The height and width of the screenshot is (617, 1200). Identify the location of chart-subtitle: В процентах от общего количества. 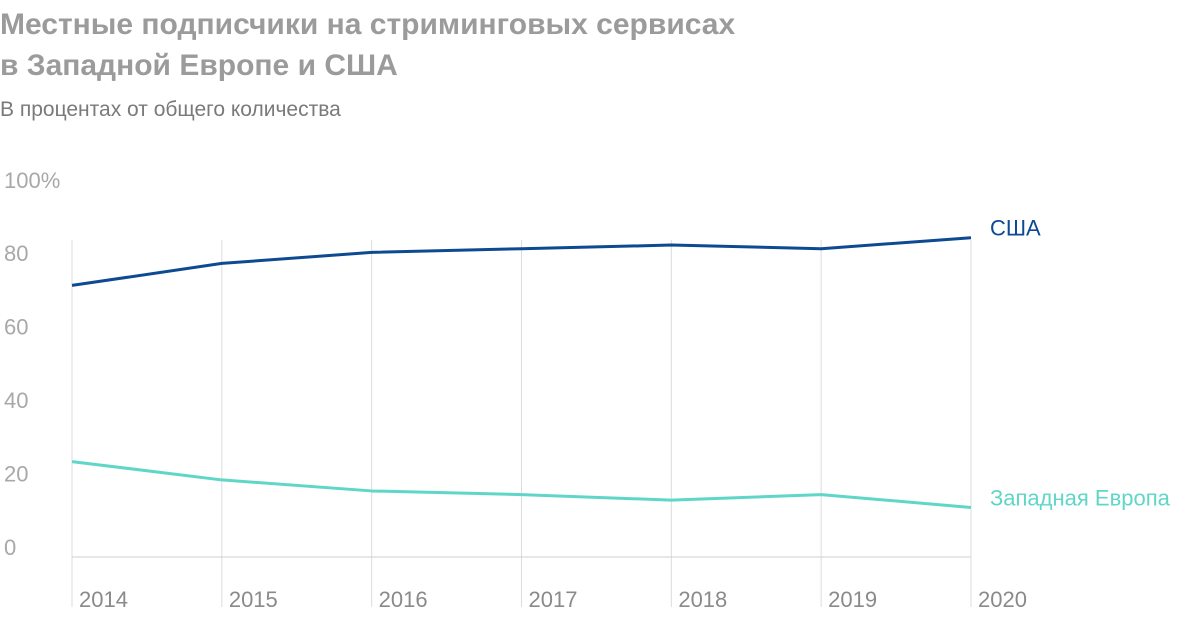
(170, 109).